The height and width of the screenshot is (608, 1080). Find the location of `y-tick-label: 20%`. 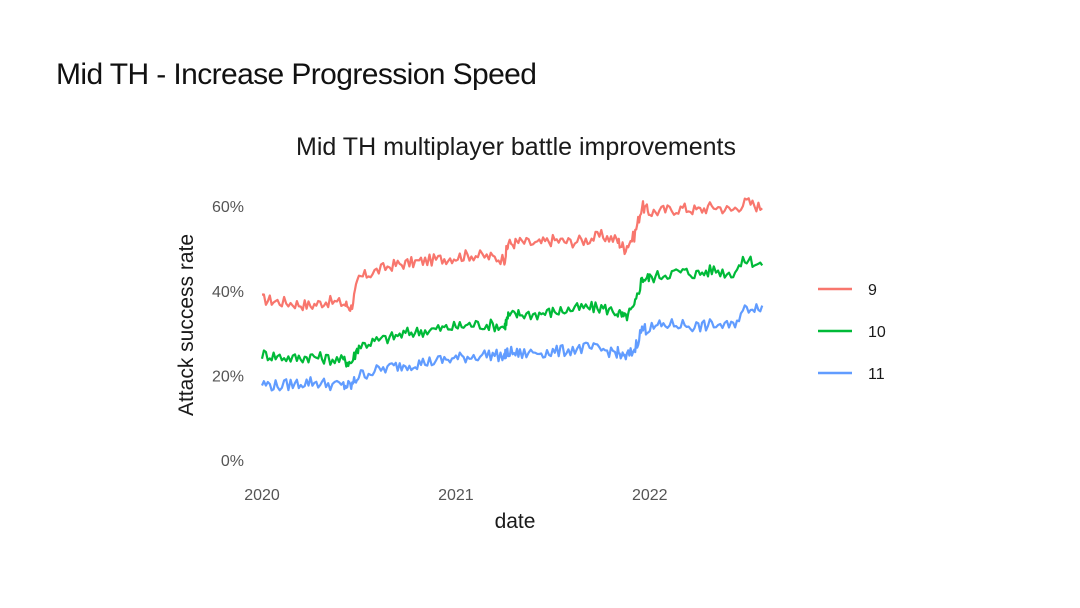

y-tick-label: 20% is located at coordinates (228, 376).